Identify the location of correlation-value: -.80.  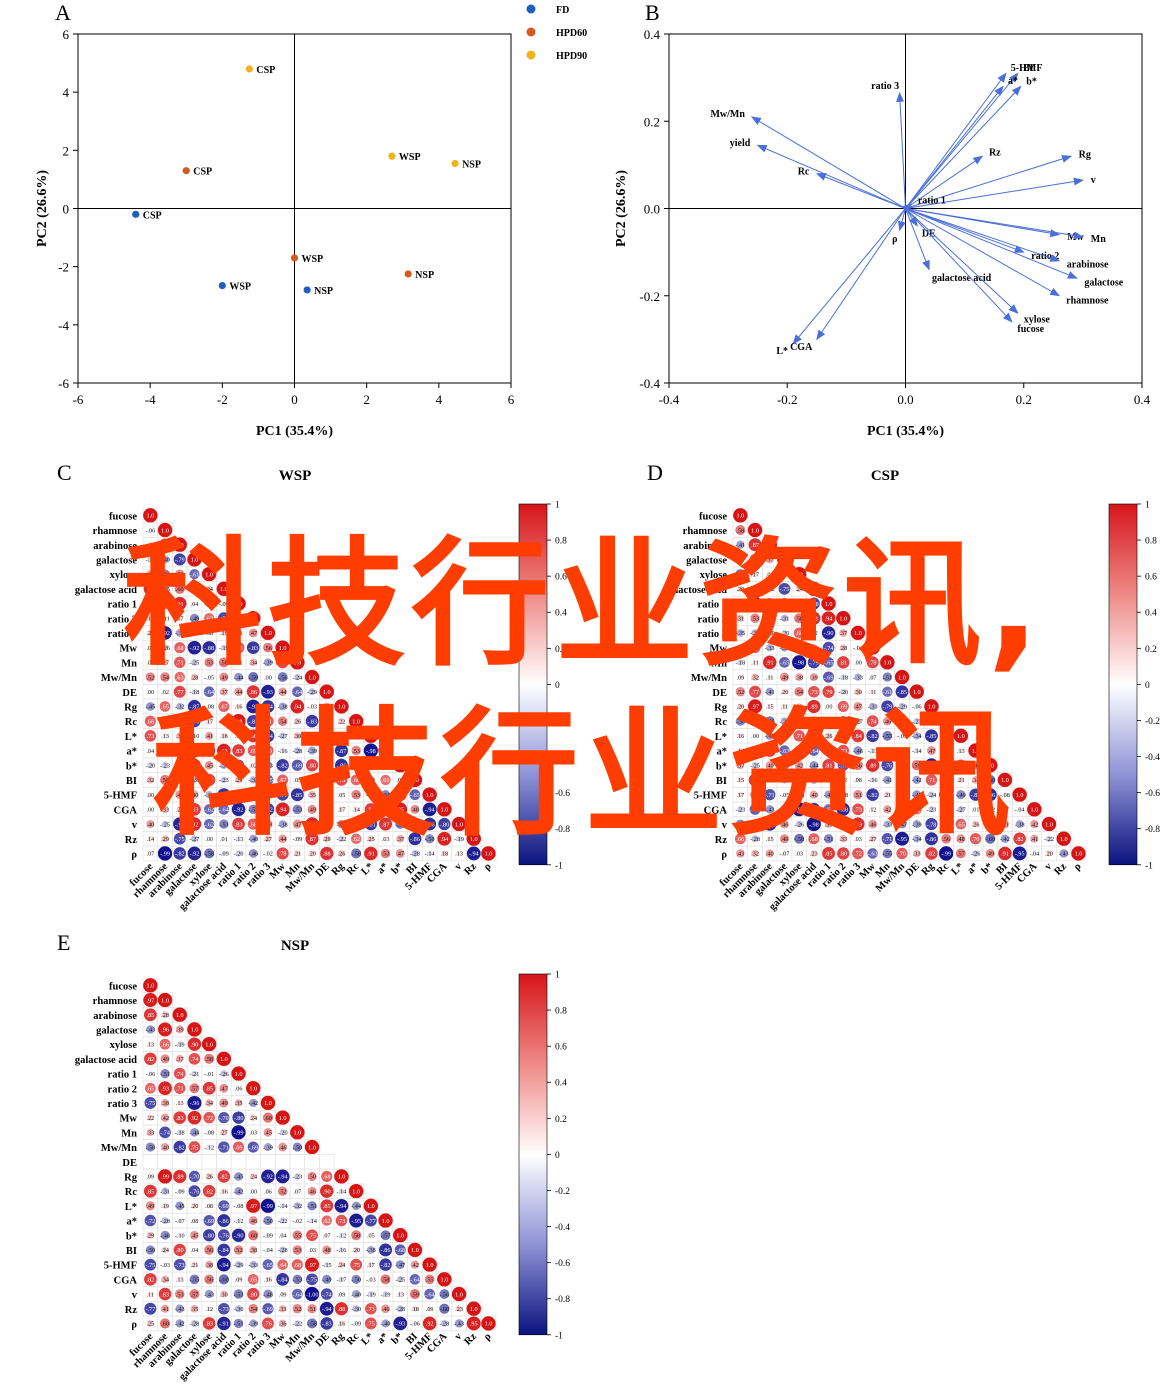
(209, 1235).